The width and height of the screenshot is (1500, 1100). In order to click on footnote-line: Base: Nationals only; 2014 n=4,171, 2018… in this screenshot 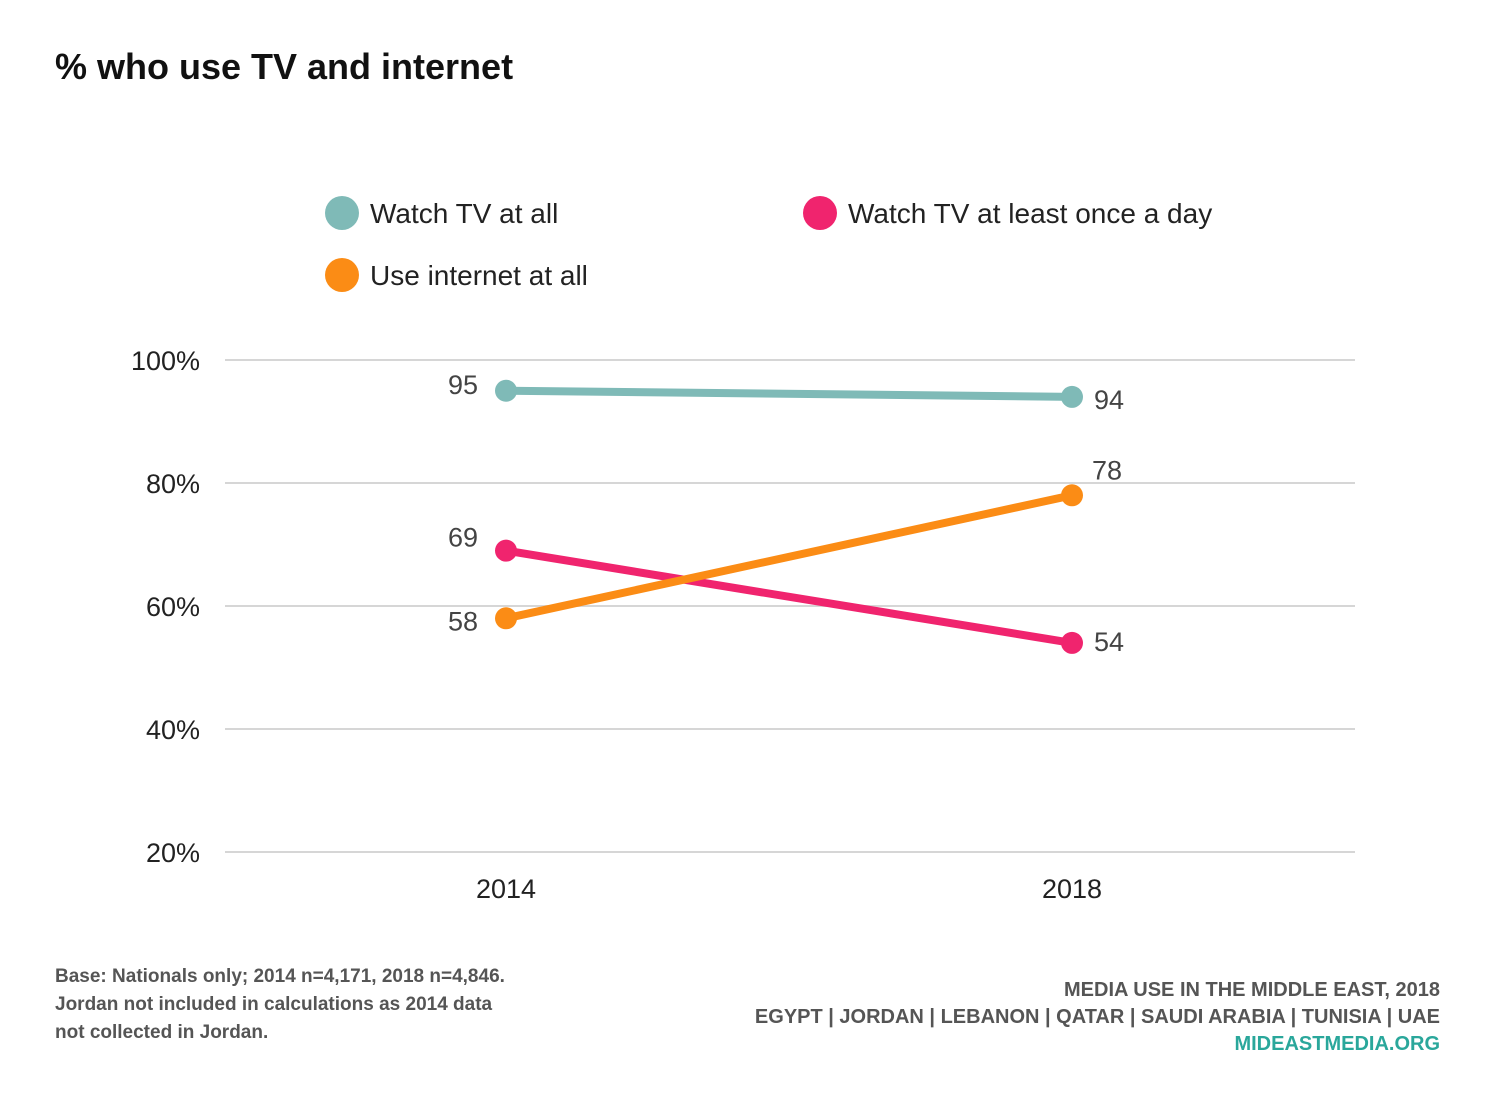, I will do `click(280, 976)`.